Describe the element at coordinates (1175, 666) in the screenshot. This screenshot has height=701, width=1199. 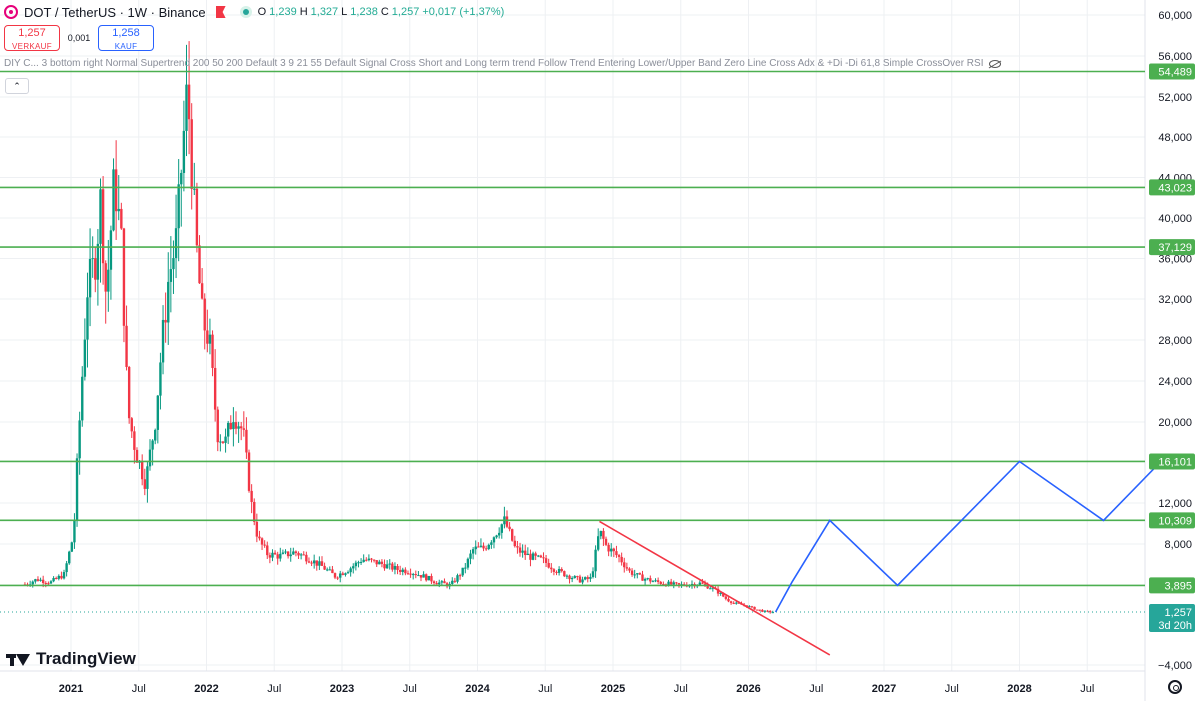
I see `y-tick-label: −4,000` at that location.